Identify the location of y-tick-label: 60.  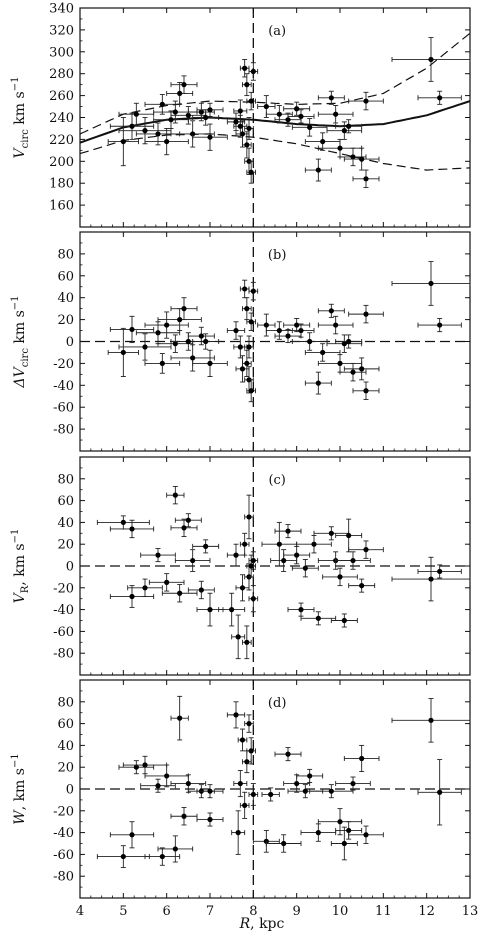
(65, 724).